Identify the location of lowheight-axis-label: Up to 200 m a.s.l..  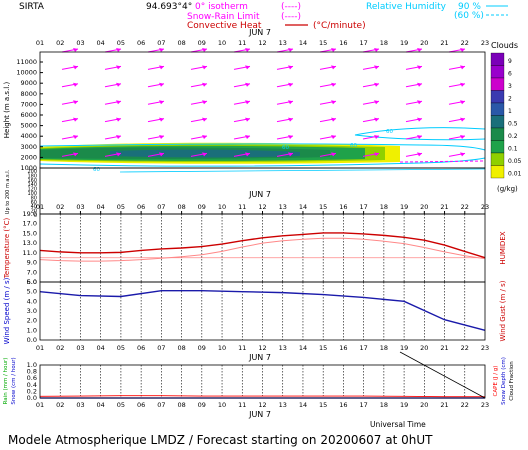
(8, 191).